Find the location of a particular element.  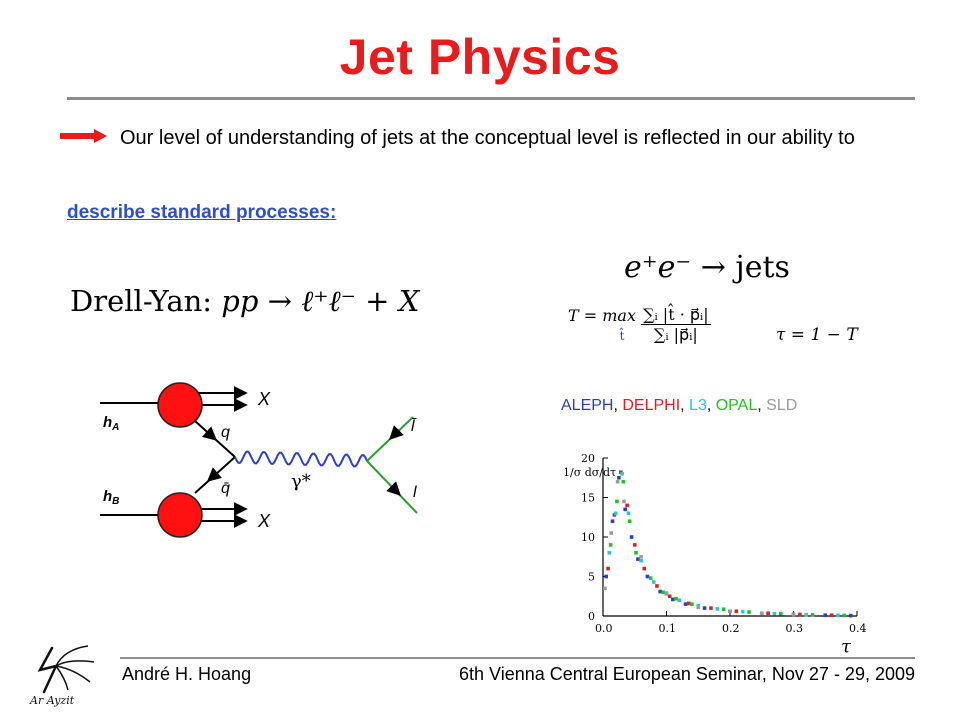

x-tick-label: 0.0 is located at coordinates (604, 628).